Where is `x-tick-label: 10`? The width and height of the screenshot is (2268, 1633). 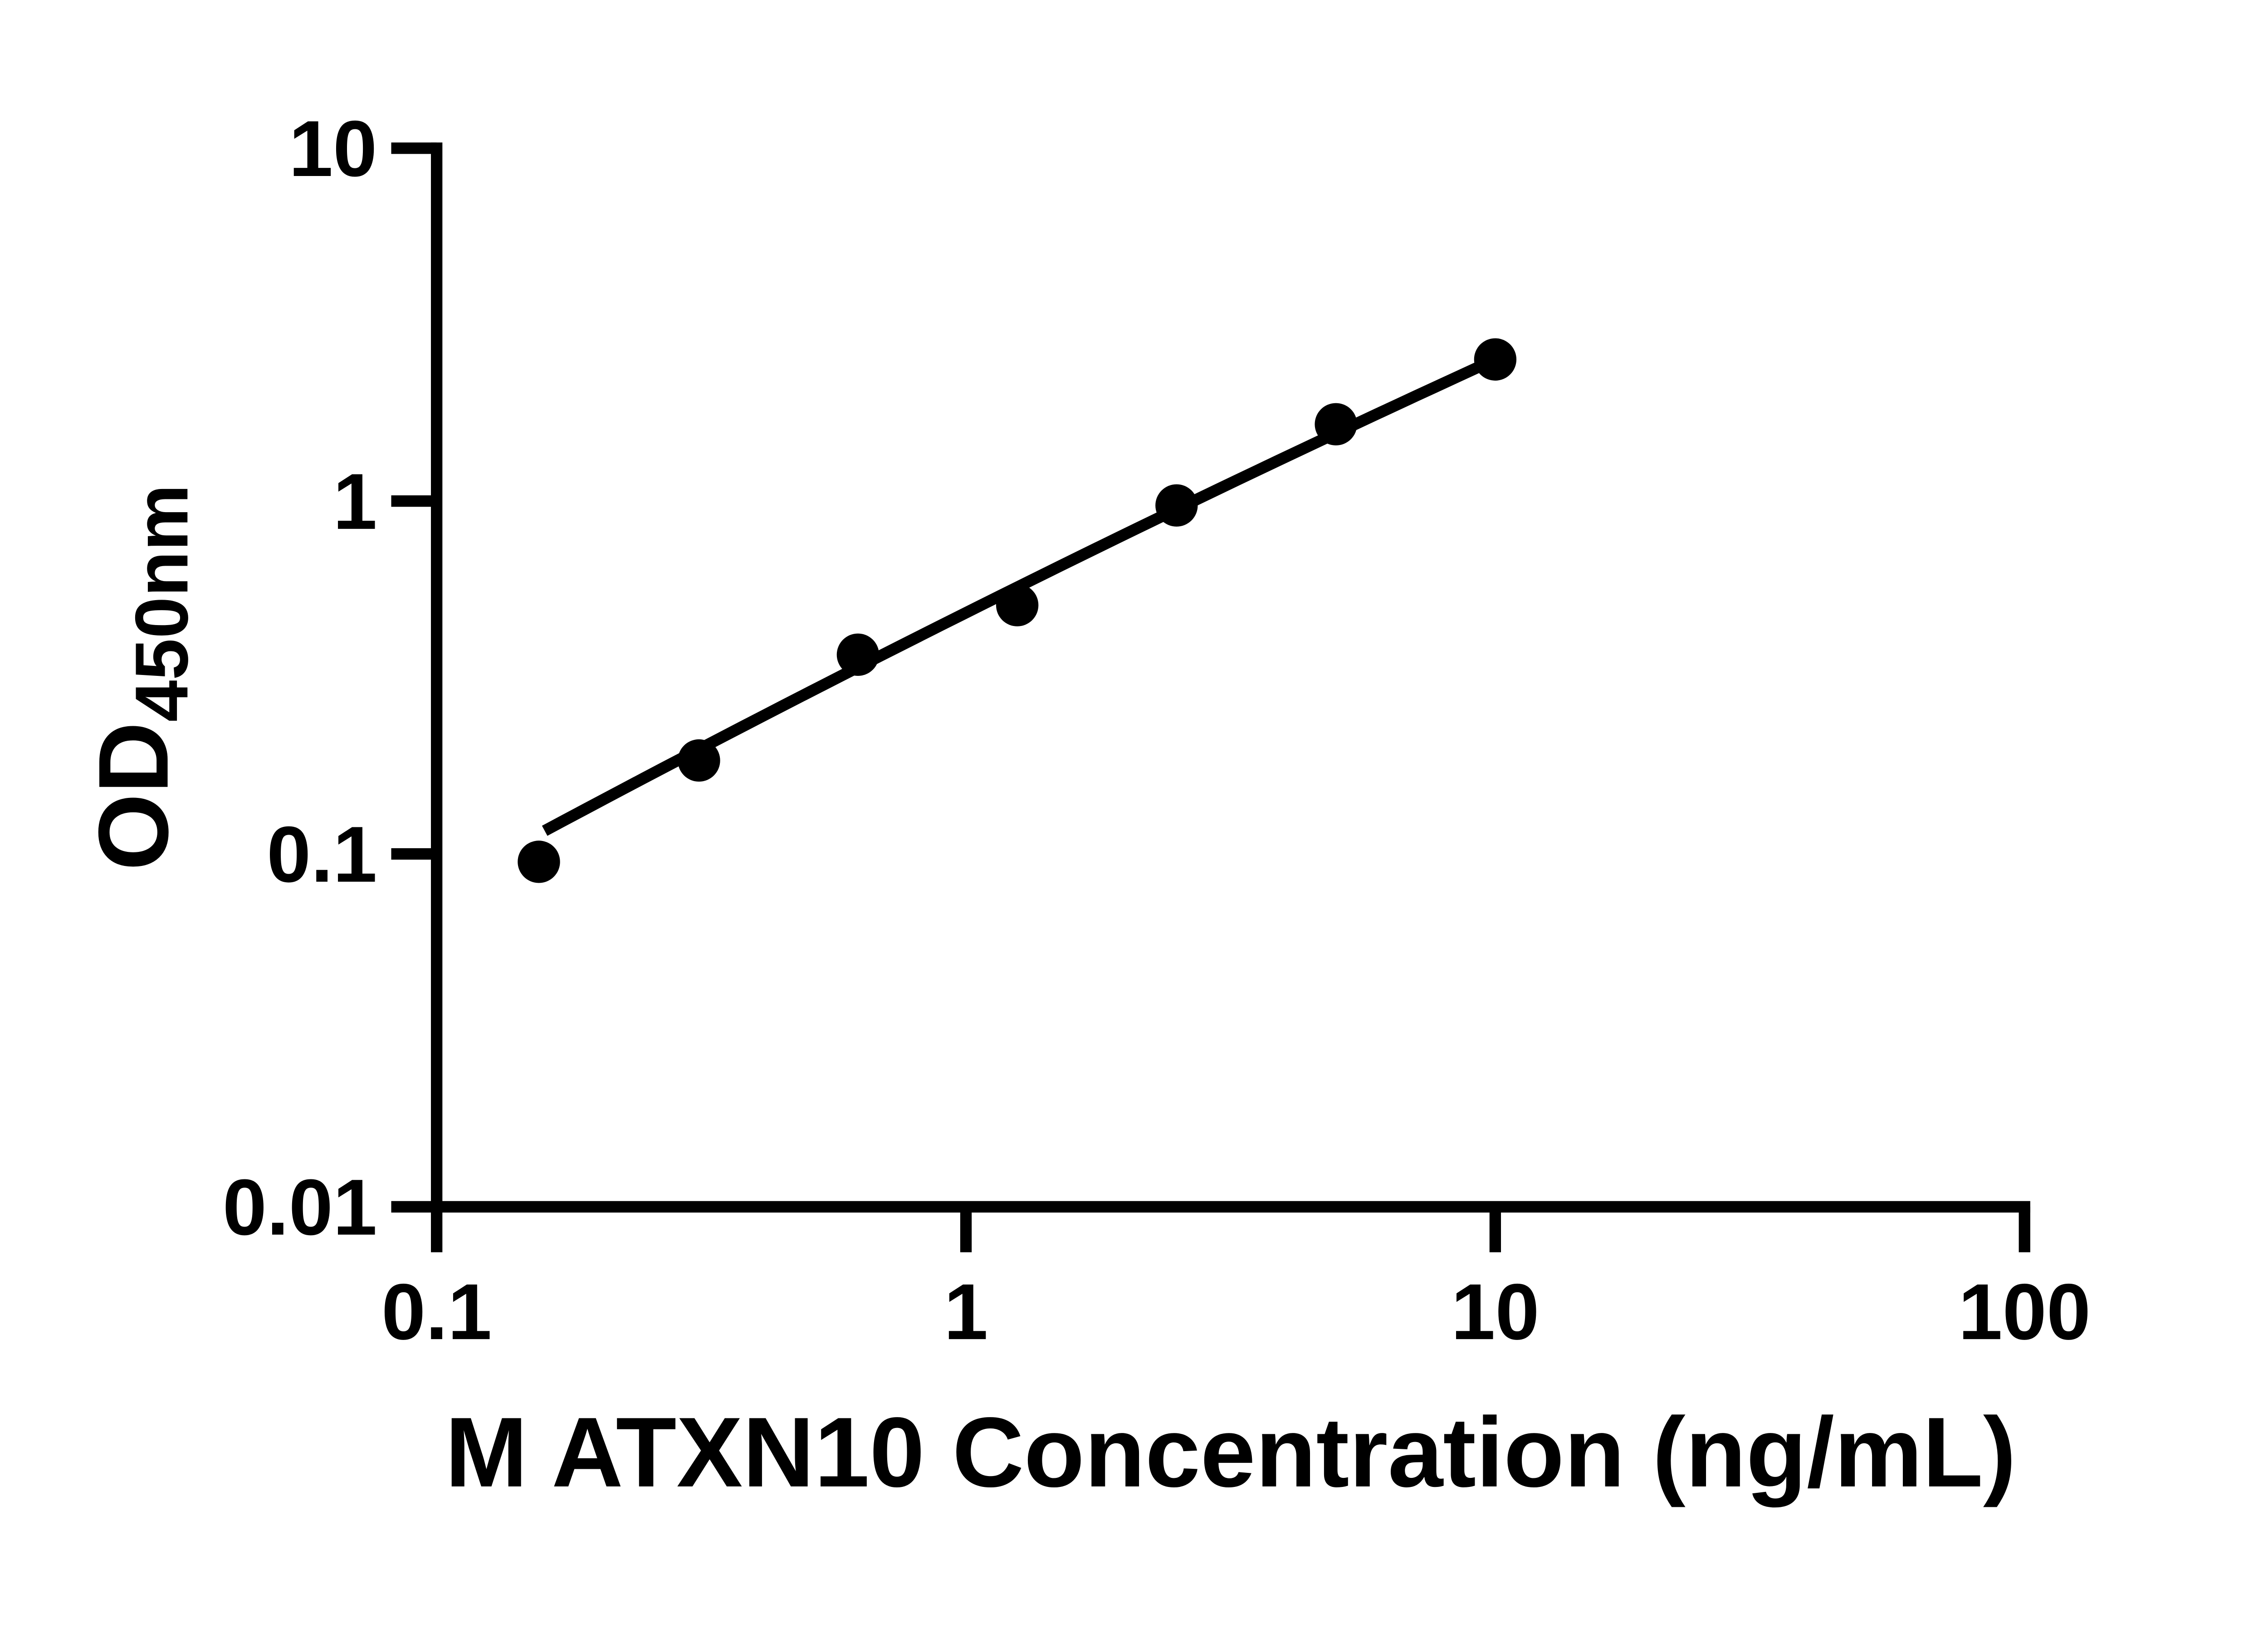 x-tick-label: 10 is located at coordinates (1495, 1312).